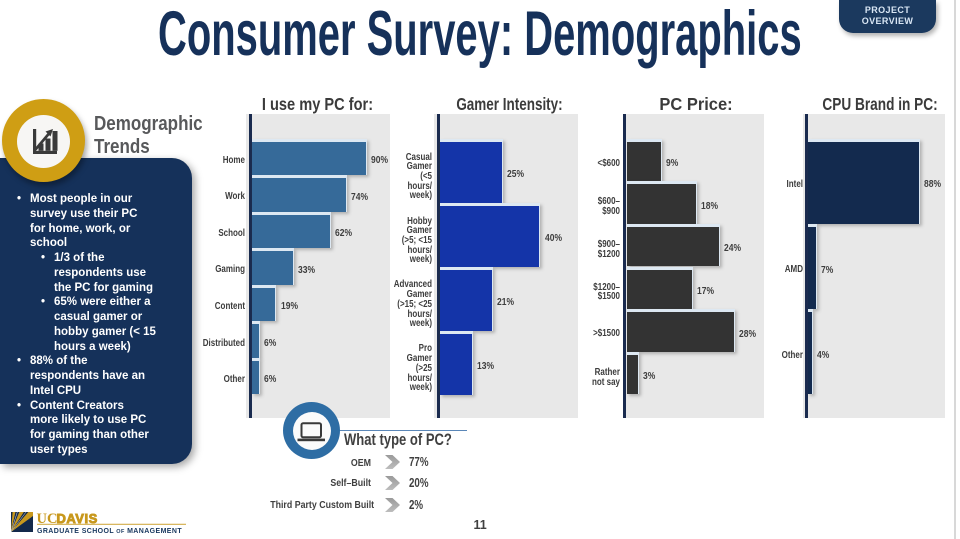 This screenshot has width=960, height=539. Describe the element at coordinates (47, 519) in the screenshot. I see `svg-text: UC` at that location.